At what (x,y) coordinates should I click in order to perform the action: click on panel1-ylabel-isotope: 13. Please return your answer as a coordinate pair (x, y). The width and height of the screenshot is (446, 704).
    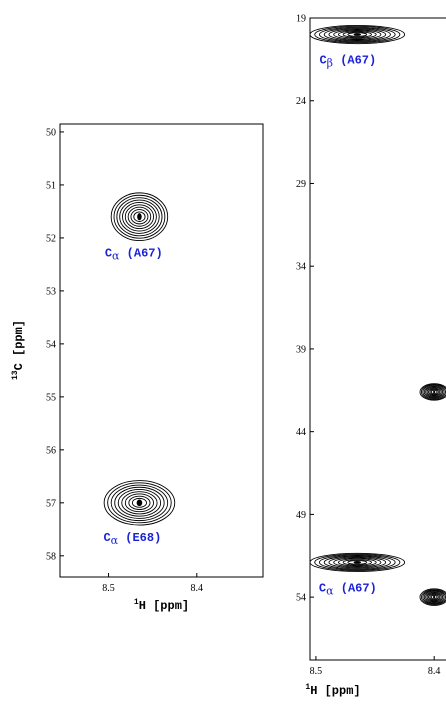
    Looking at the image, I should click on (15, 375).